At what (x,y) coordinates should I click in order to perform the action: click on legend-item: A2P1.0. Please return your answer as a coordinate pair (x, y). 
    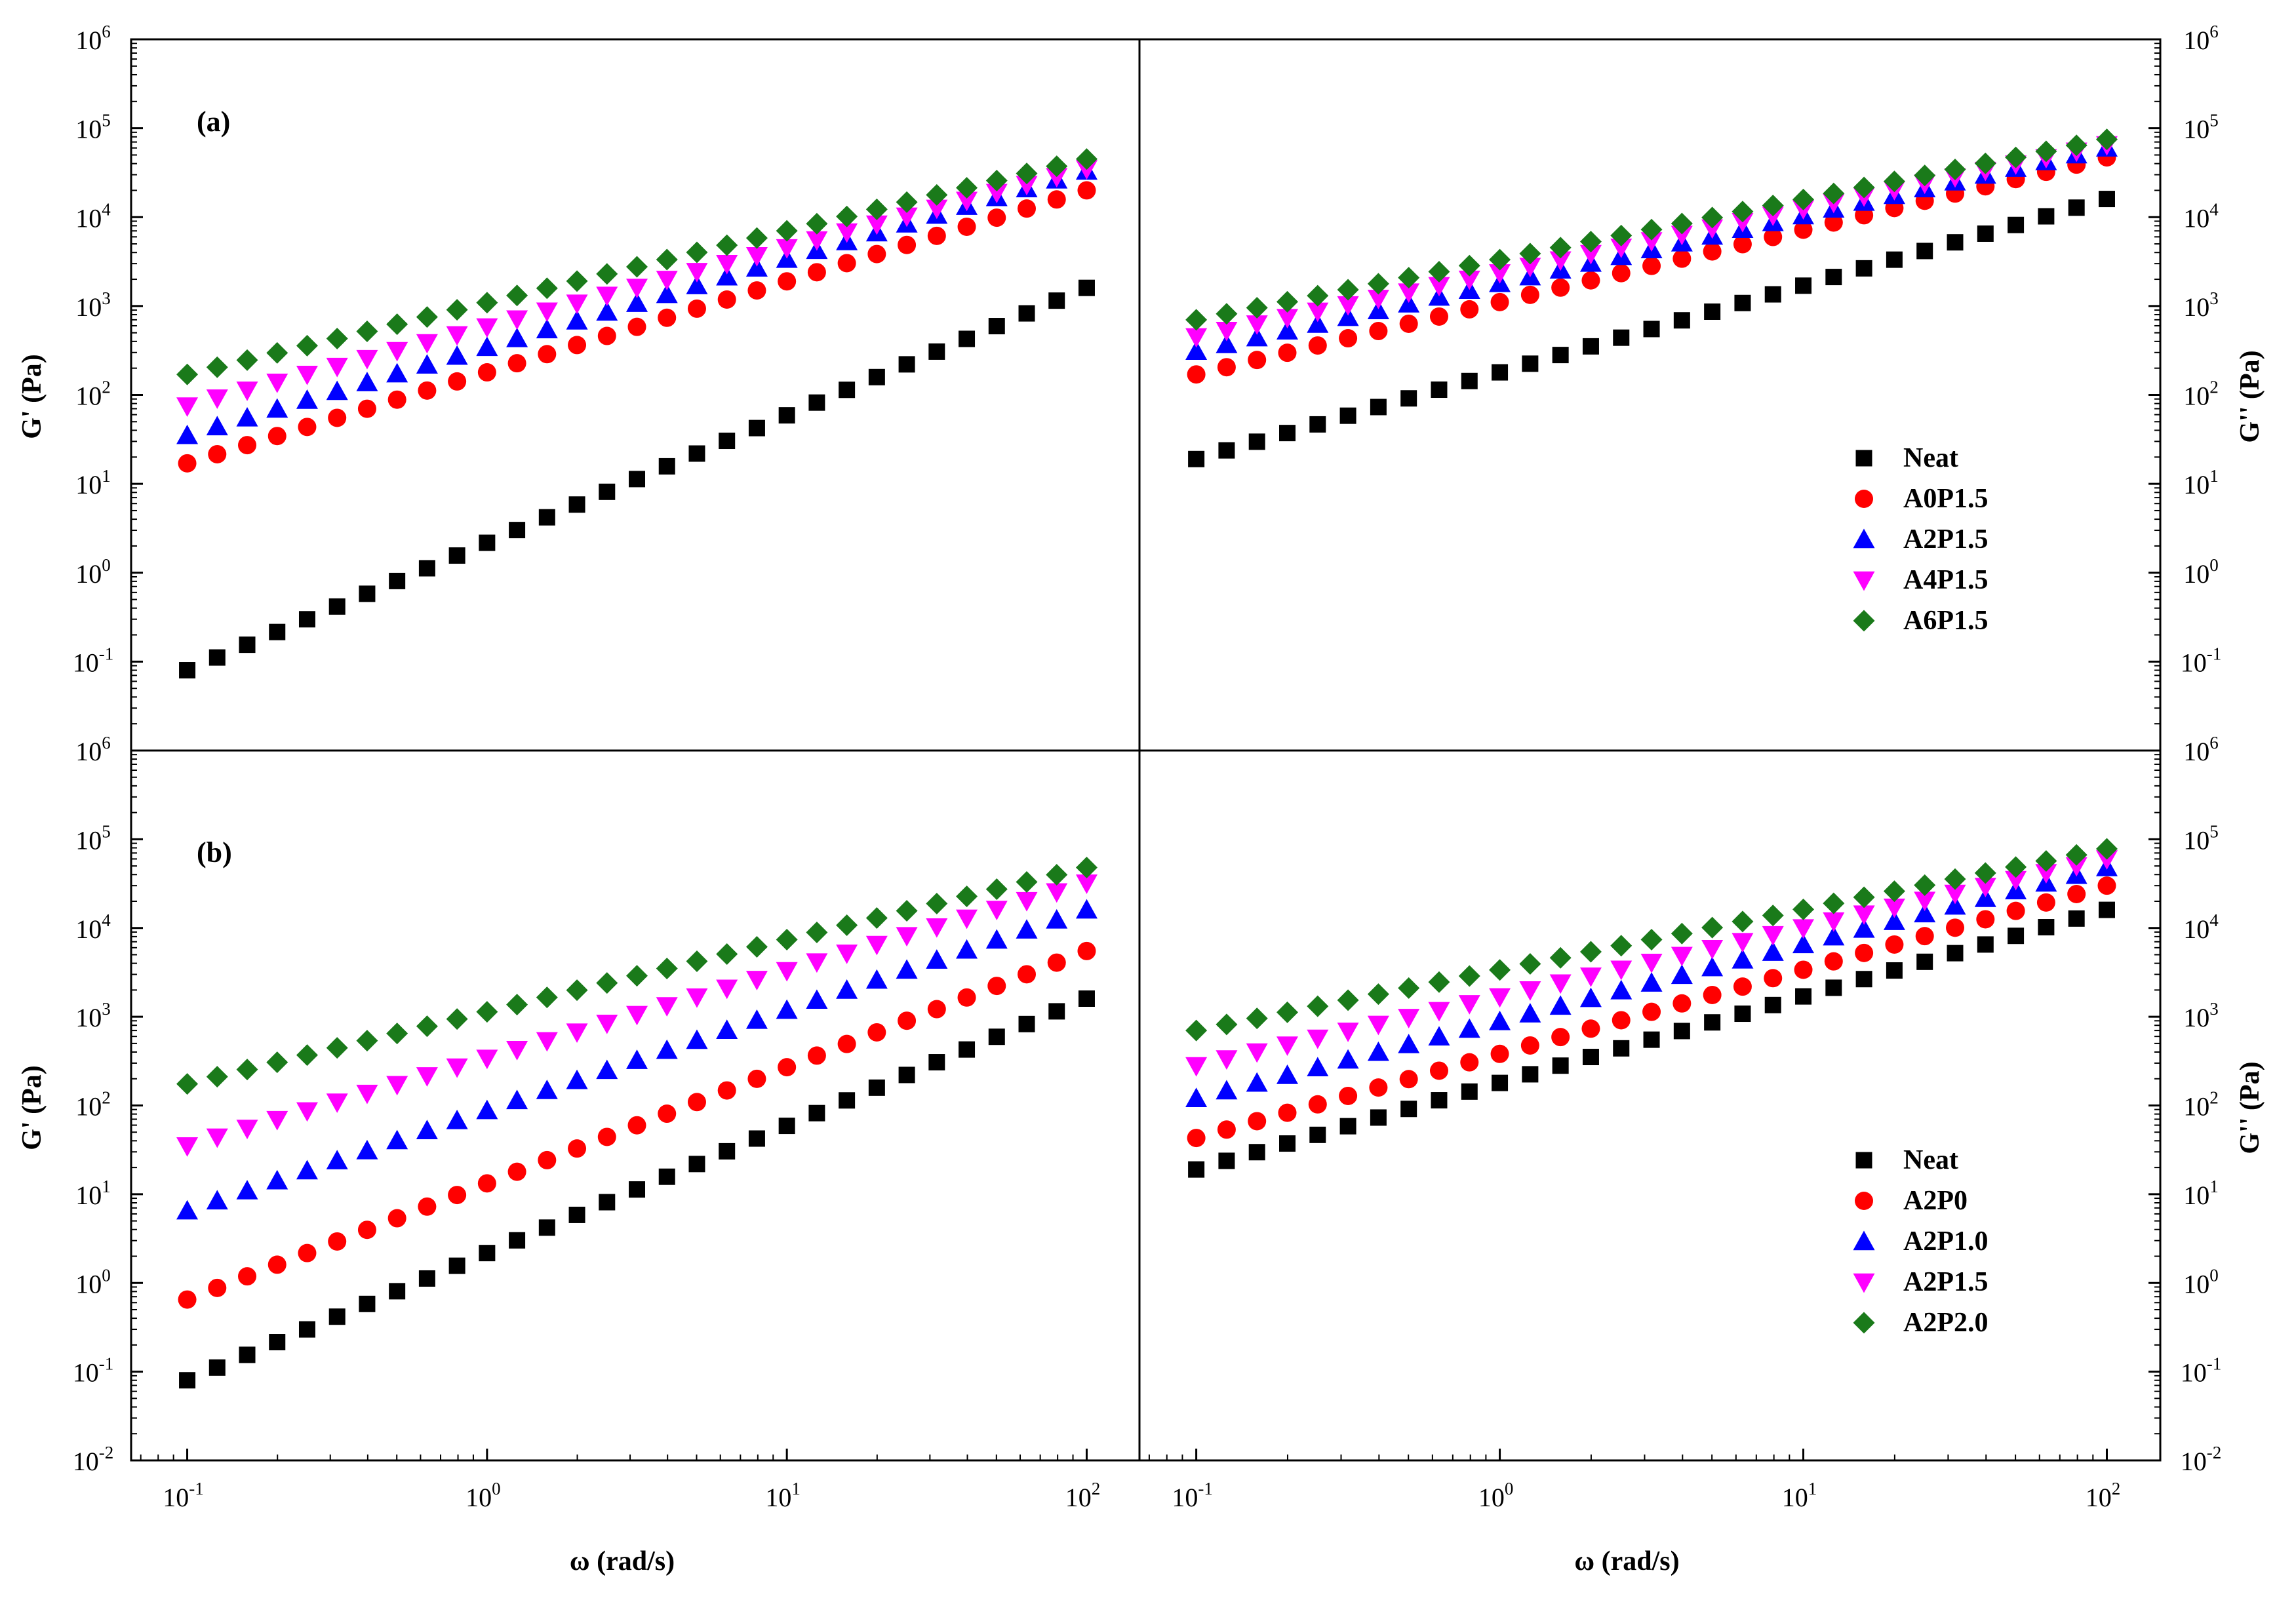
    Looking at the image, I should click on (1921, 1241).